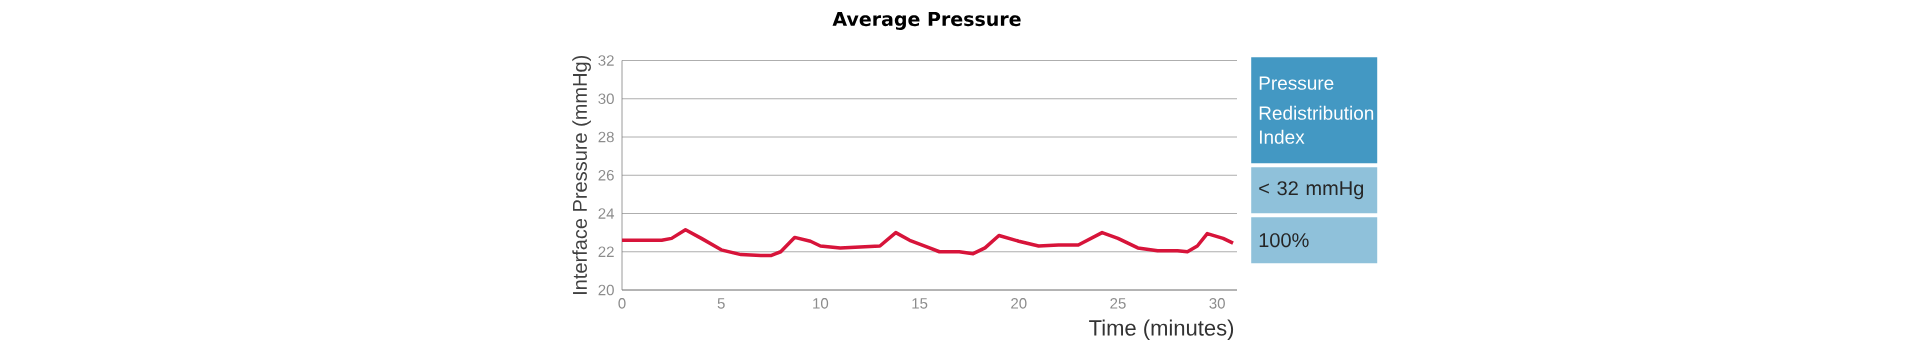 This screenshot has width=1920, height=349. What do you see at coordinates (1161, 330) in the screenshot?
I see `x-axis-title: Time (minutes)` at bounding box center [1161, 330].